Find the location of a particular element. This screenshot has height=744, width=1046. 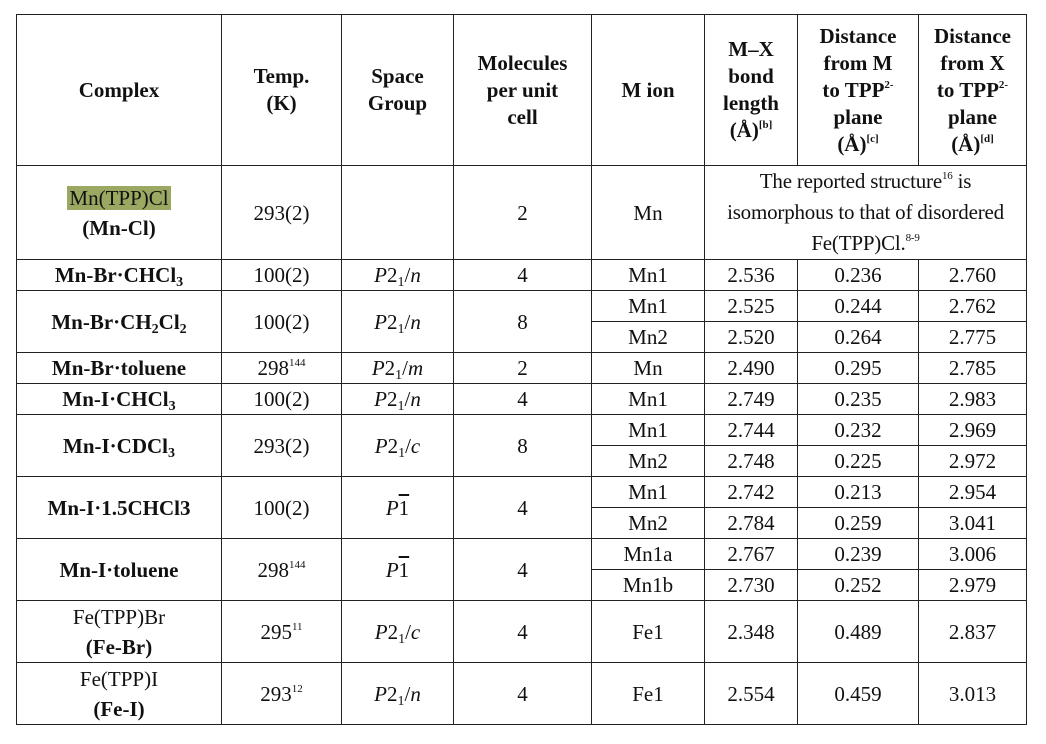

complex-cell: Mn-I·CDCl3 is located at coordinates (119, 445).